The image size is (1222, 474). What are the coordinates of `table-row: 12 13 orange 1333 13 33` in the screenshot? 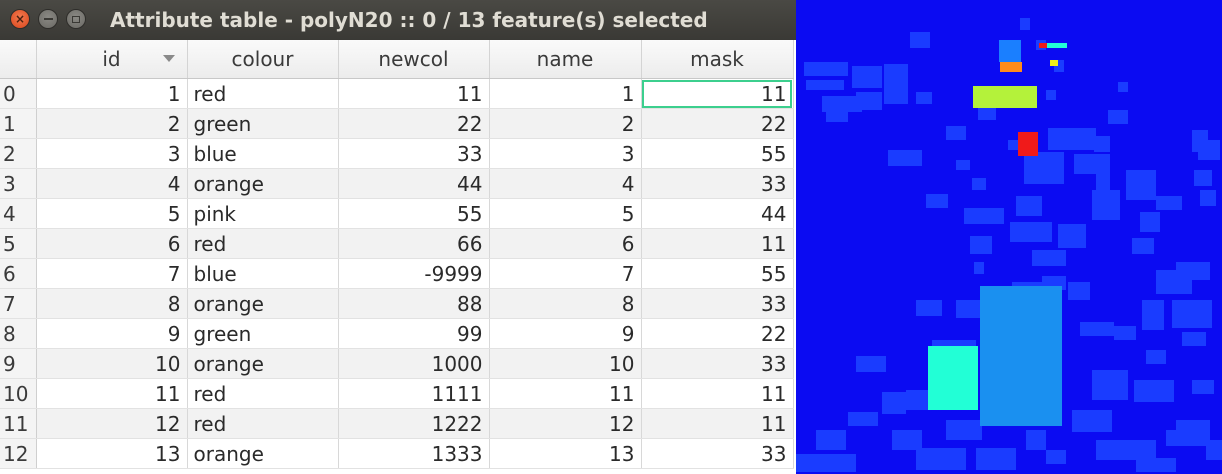 It's located at (397, 453).